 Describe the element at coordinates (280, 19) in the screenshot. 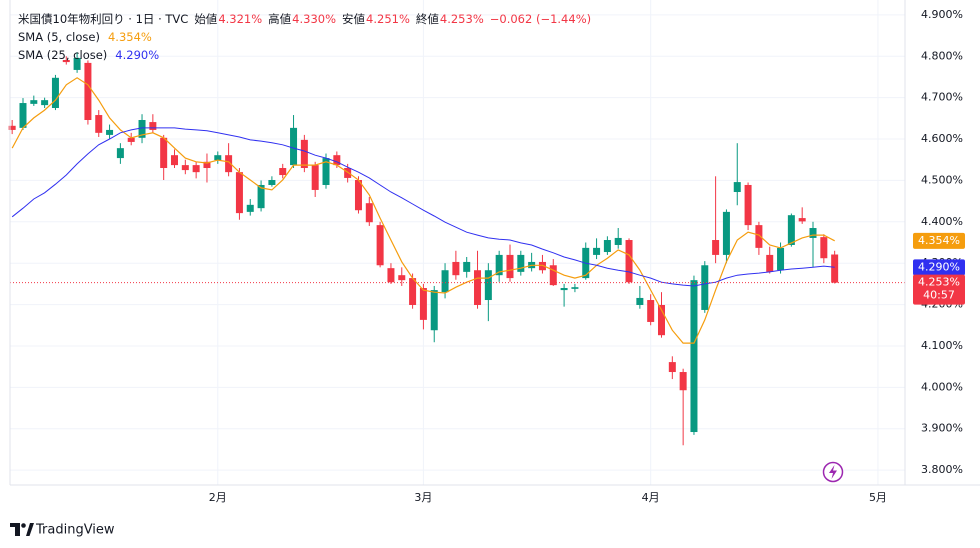

I see `ohlc-label: 高値` at that location.